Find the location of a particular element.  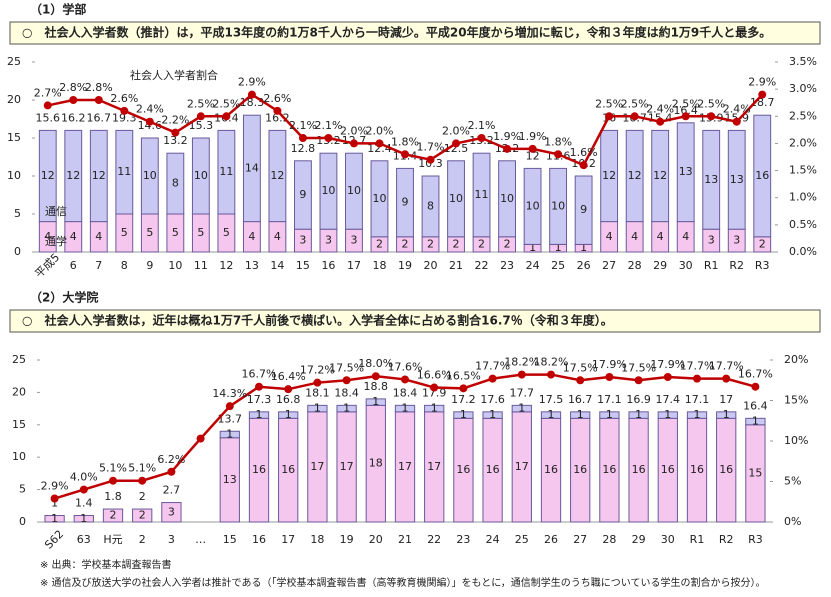

x-tick-label: 20 is located at coordinates (431, 265).